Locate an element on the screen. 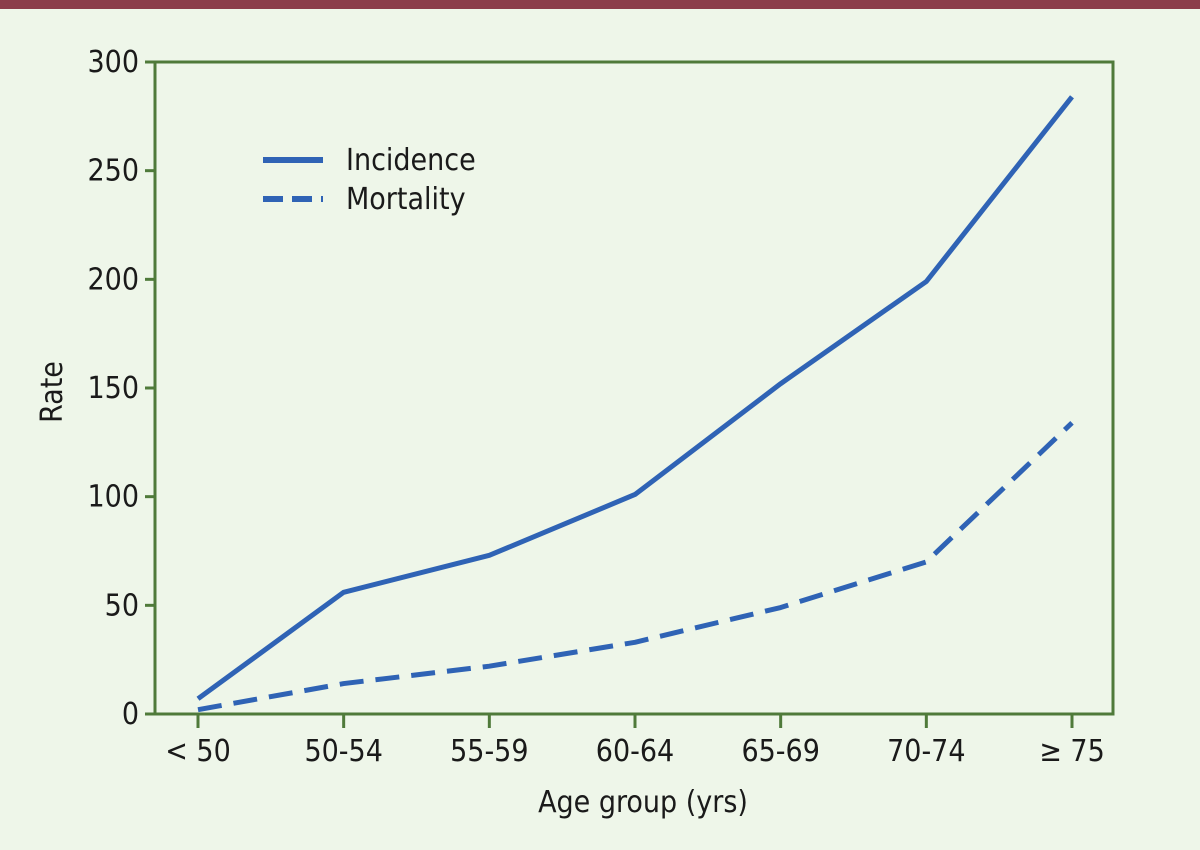  x-axis-title: Age group (yrs) is located at coordinates (643, 802).